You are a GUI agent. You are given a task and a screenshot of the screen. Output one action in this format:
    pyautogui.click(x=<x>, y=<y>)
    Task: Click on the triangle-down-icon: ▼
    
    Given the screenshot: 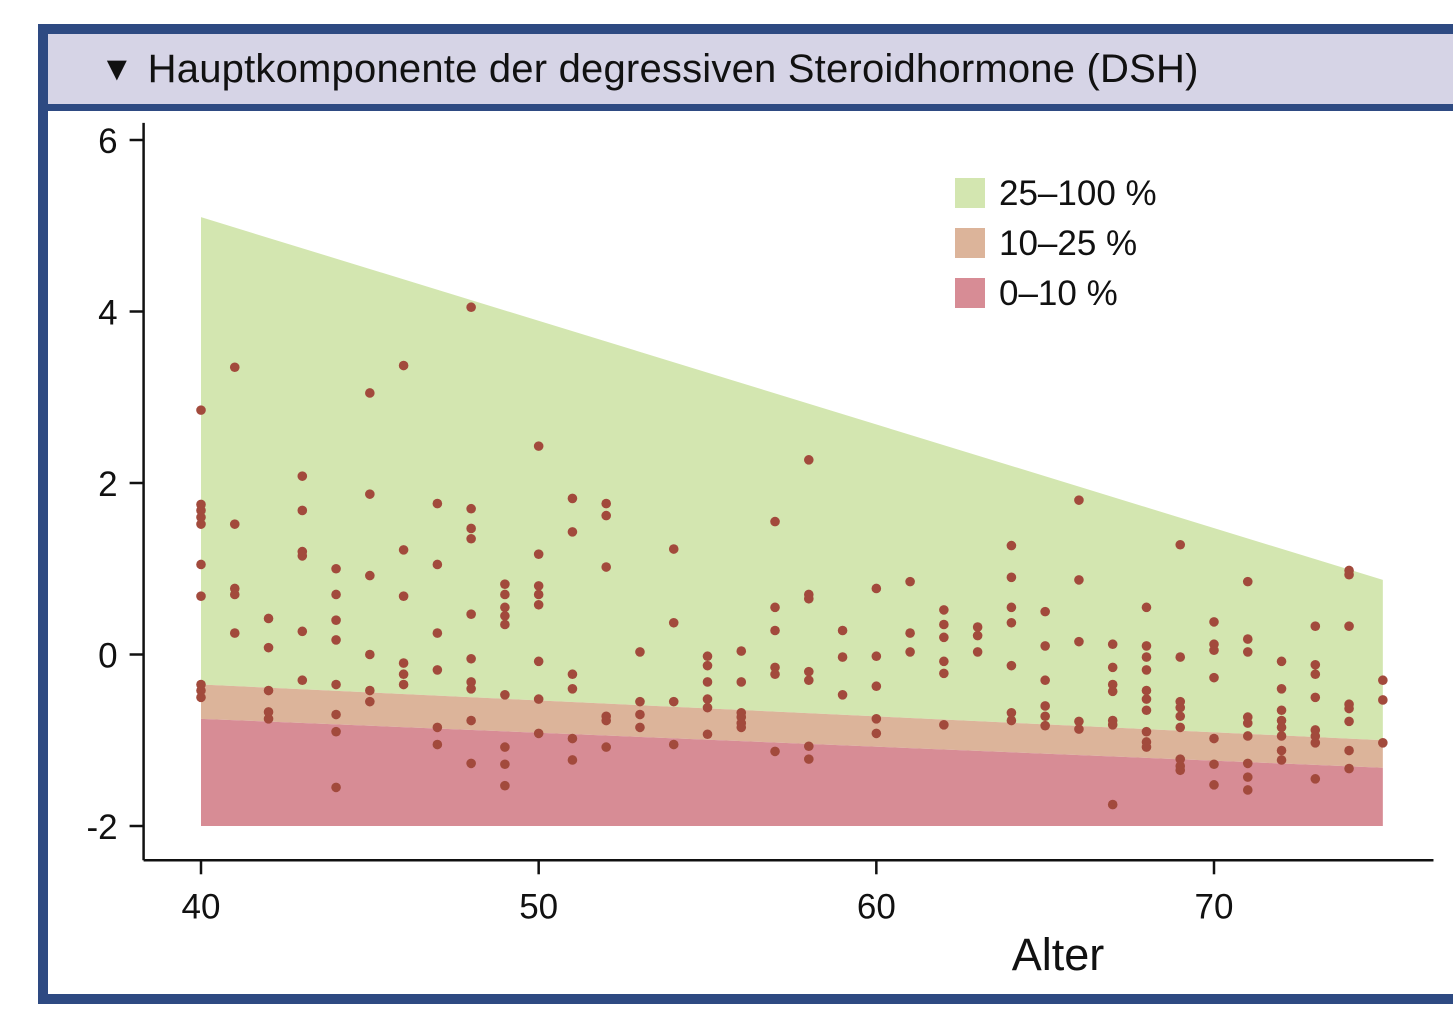 What is the action you would take?
    pyautogui.click(x=117, y=68)
    